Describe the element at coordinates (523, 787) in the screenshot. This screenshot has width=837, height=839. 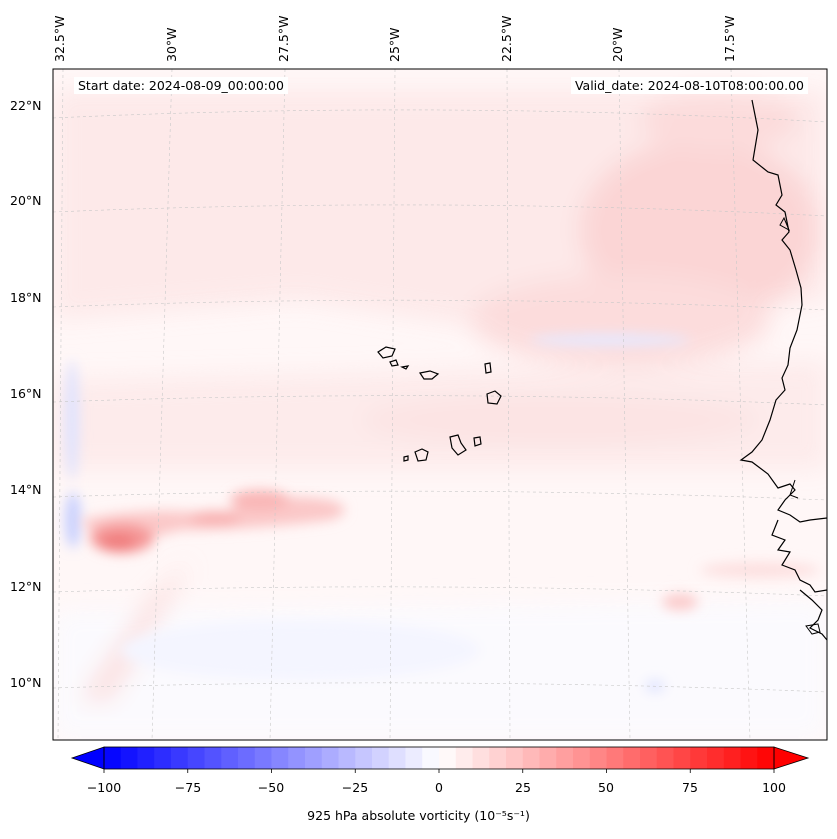
I see `cbar-tick-label: 25` at that location.